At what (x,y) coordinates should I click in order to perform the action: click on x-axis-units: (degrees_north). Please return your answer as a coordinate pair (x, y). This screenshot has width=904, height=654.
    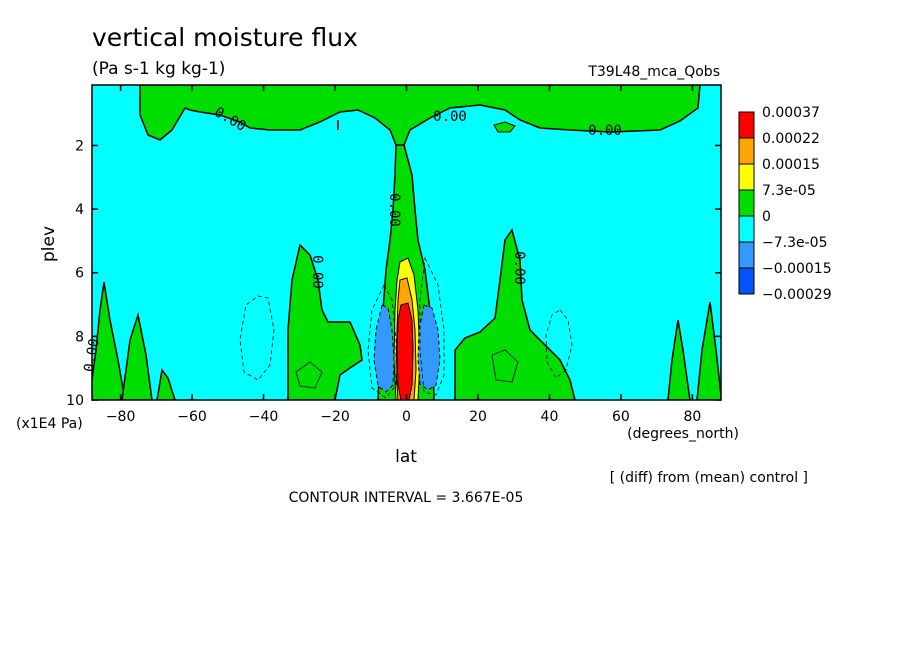
    Looking at the image, I should click on (683, 434).